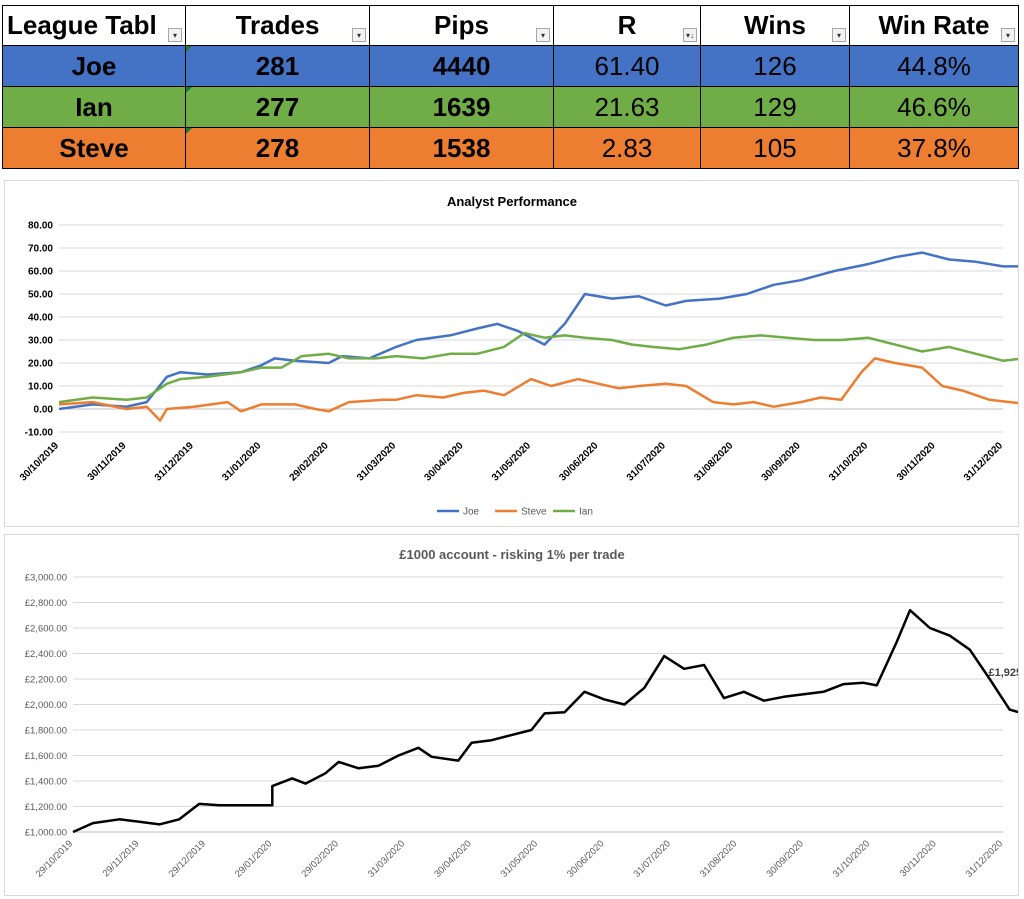  I want to click on trades-cell: 277, so click(277, 107).